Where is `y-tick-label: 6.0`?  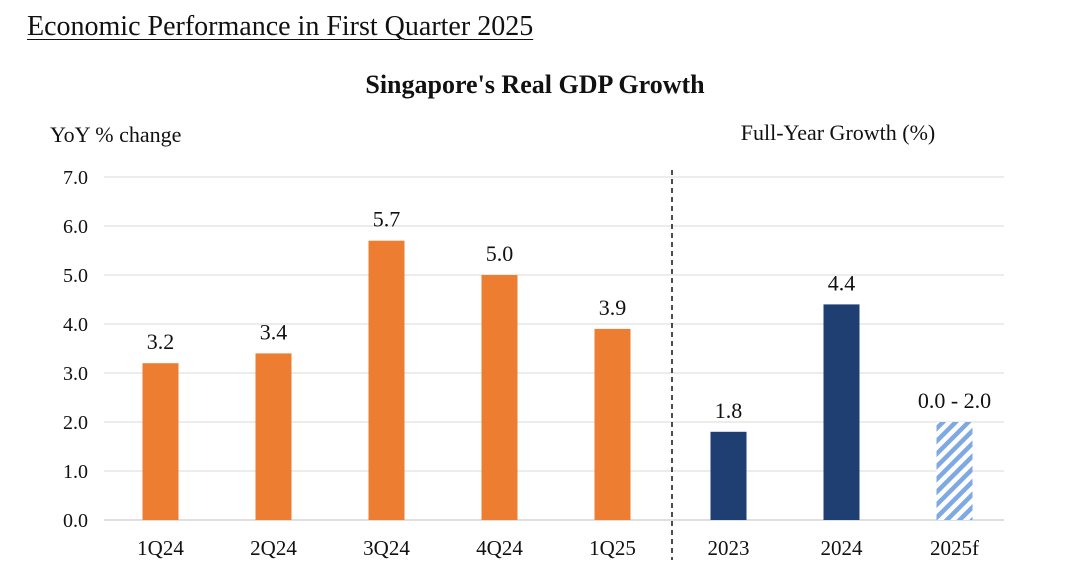
y-tick-label: 6.0 is located at coordinates (75, 227).